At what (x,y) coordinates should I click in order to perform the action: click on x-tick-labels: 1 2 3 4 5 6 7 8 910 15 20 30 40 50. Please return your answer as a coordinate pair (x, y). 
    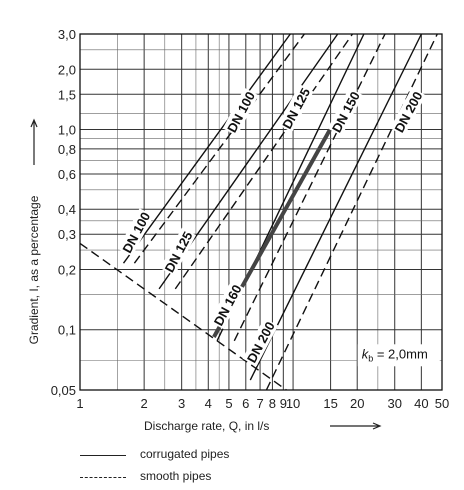
    Looking at the image, I should click on (262, 403).